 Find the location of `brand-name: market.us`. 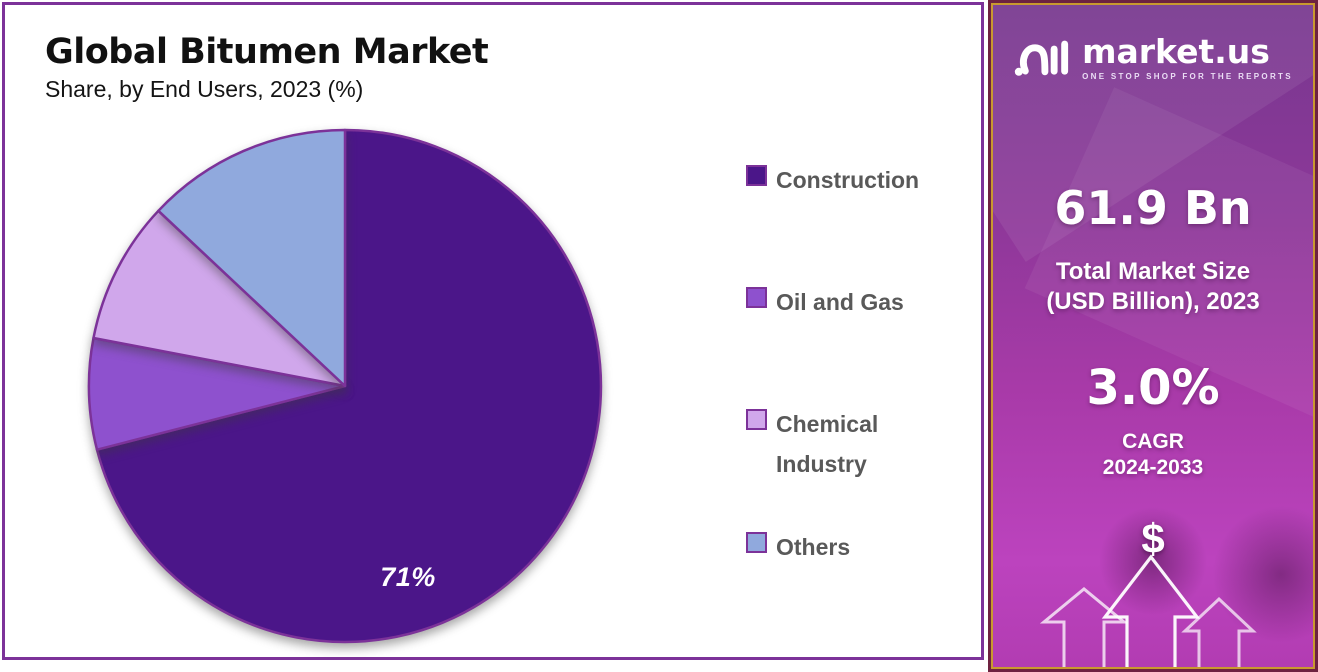

brand-name: market.us is located at coordinates (1176, 51).